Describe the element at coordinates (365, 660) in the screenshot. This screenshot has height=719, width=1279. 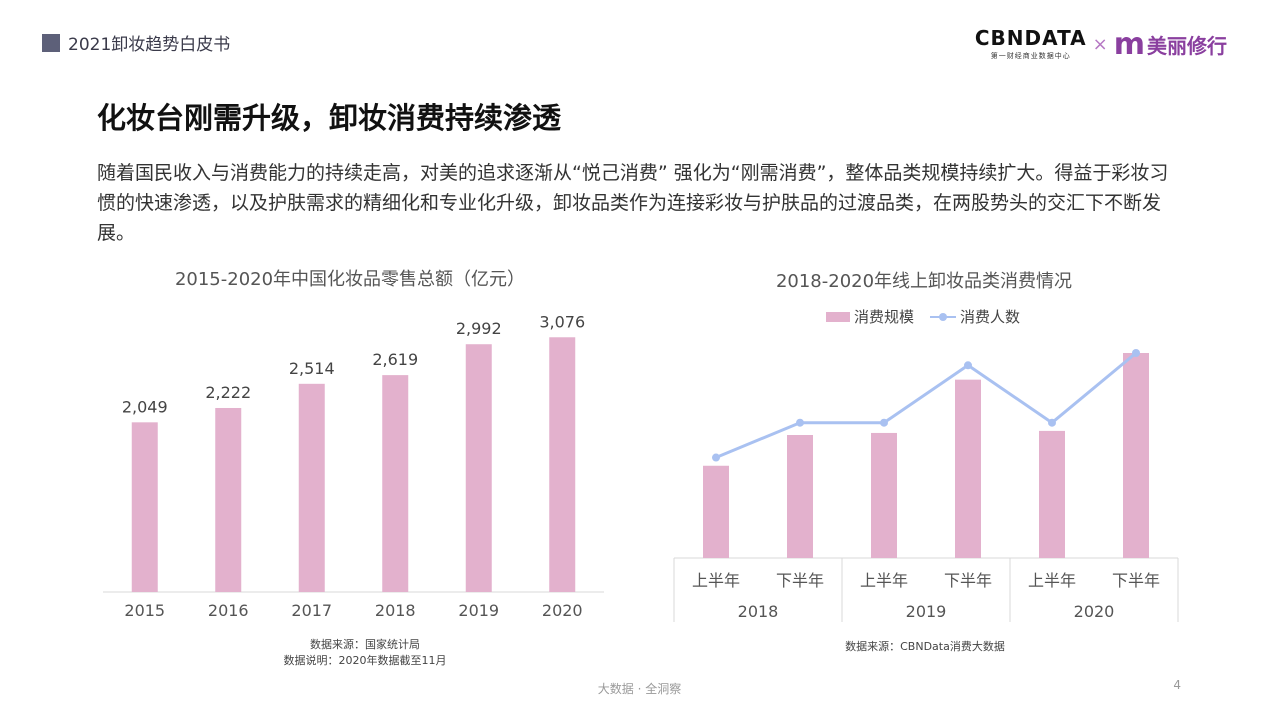
I see `chart-1-source-line-2: 数据说明：2020年数据截至11月` at that location.